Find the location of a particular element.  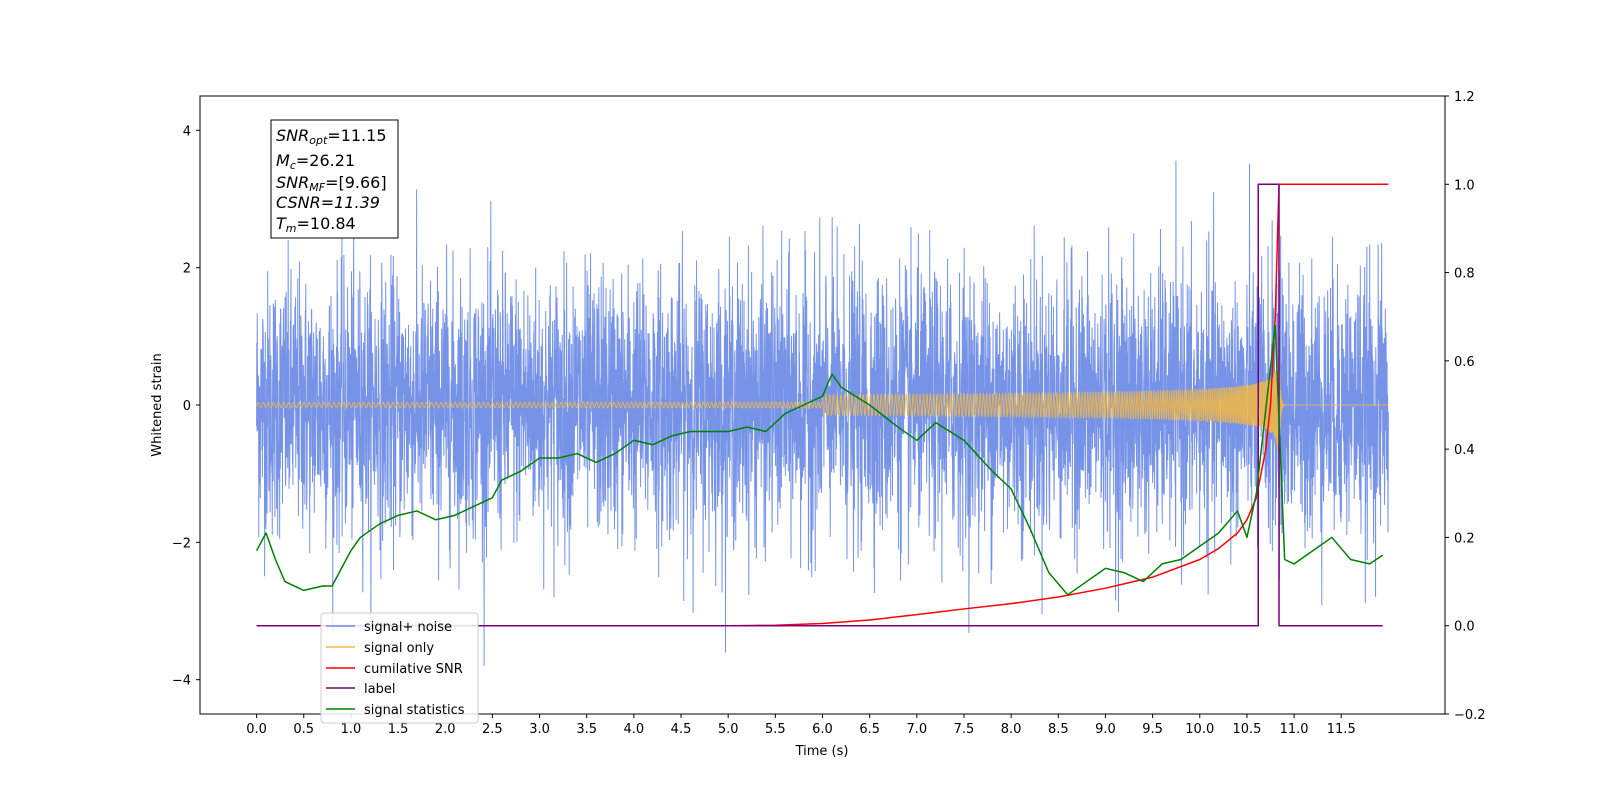

annotation-snr-opt: SNRopt=11.15 is located at coordinates (331, 136).